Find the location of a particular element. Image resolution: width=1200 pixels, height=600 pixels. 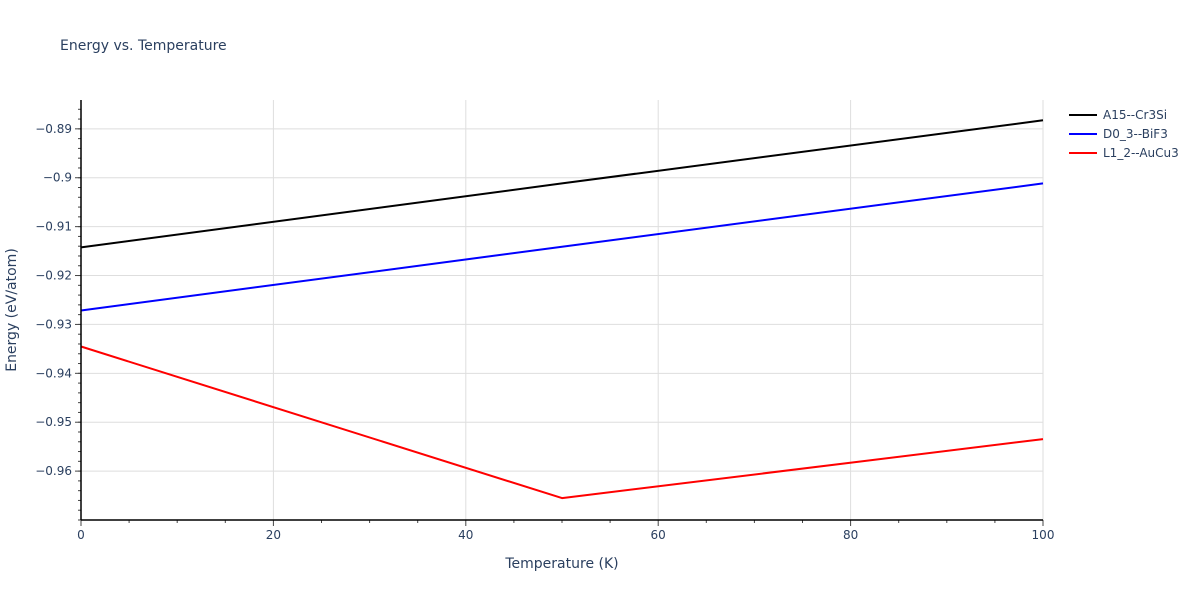

x-tick-label: 20 is located at coordinates (273, 535).